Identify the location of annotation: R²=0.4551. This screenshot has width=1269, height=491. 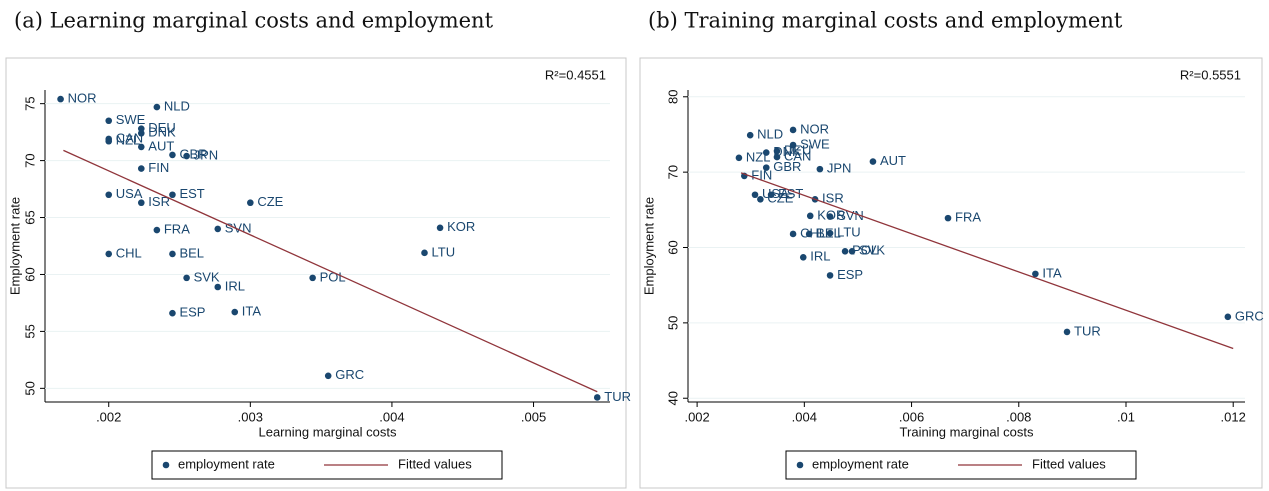
(575, 74).